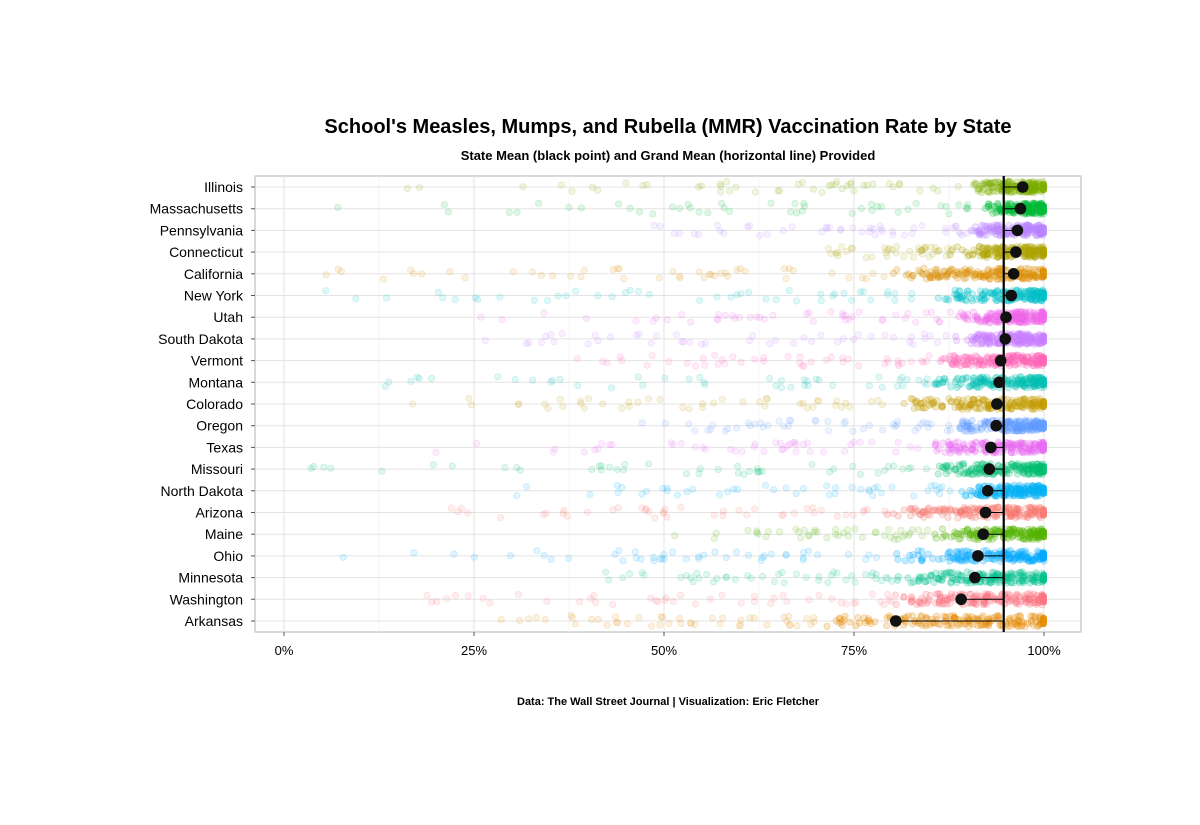 Image resolution: width=1200 pixels, height=825 pixels. Describe the element at coordinates (854, 650) in the screenshot. I see `x-tick-label: 75%` at that location.